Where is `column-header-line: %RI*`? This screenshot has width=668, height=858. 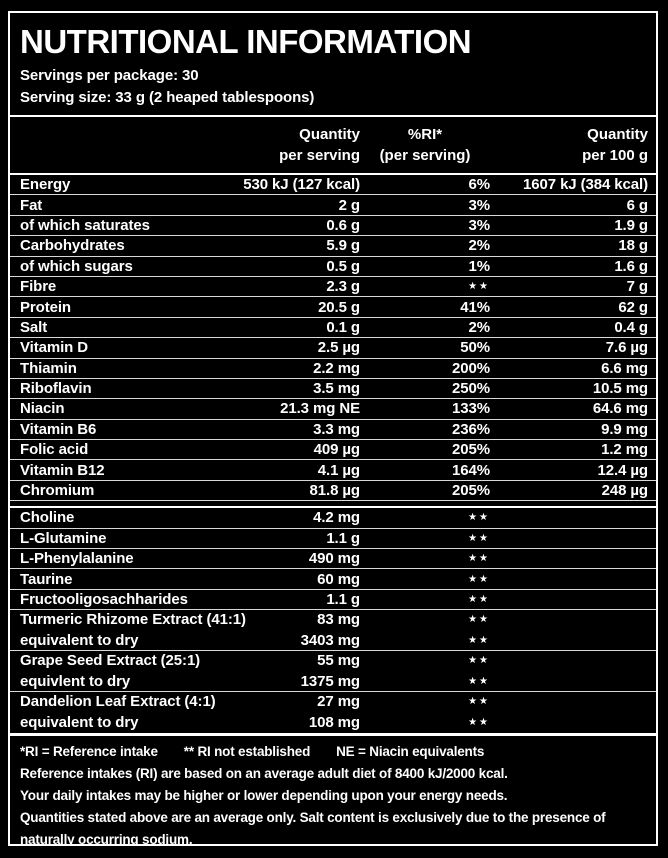
column-header-line: %RI* is located at coordinates (425, 134).